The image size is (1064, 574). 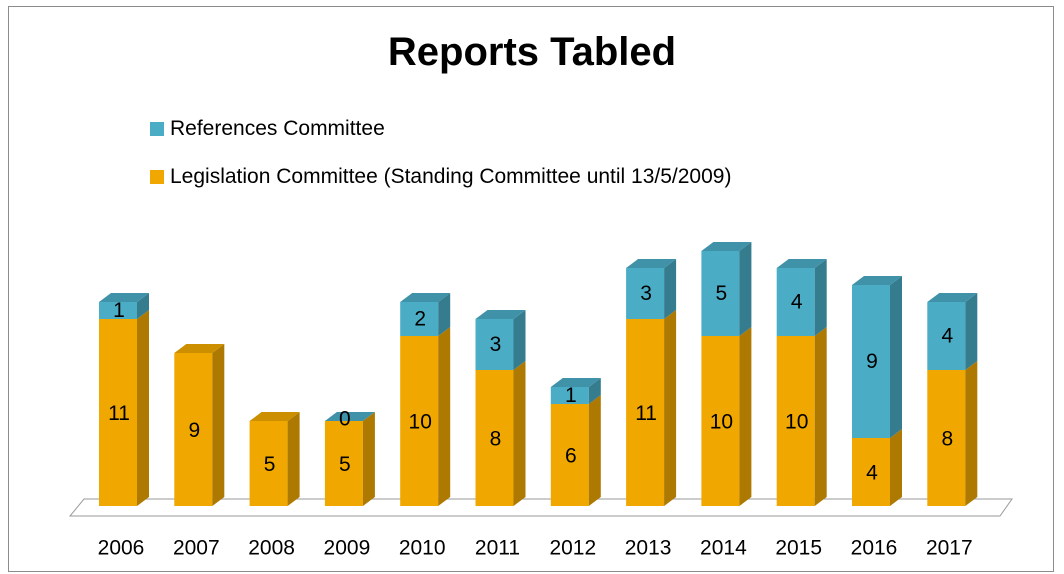 I want to click on data-label-legislation-2010: 10, so click(x=420, y=422).